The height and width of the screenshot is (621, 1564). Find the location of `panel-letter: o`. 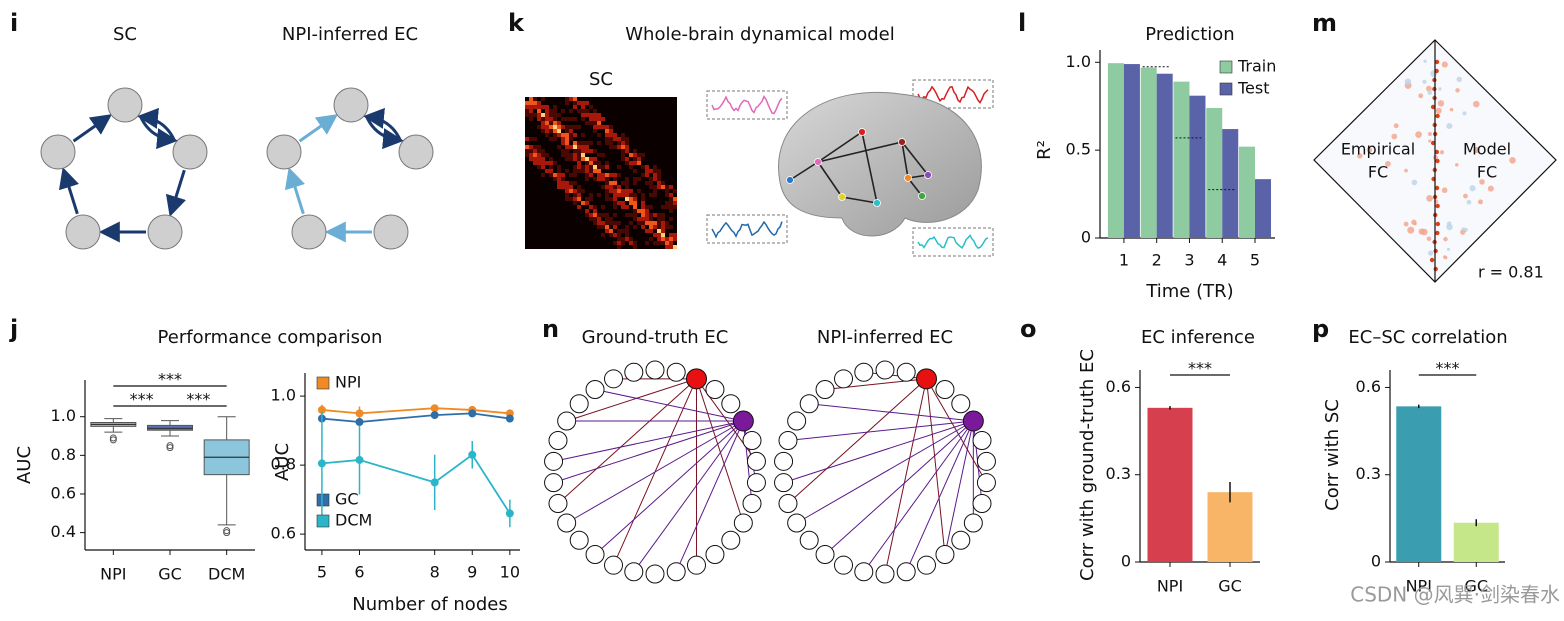

panel-letter: o is located at coordinates (1028, 329).